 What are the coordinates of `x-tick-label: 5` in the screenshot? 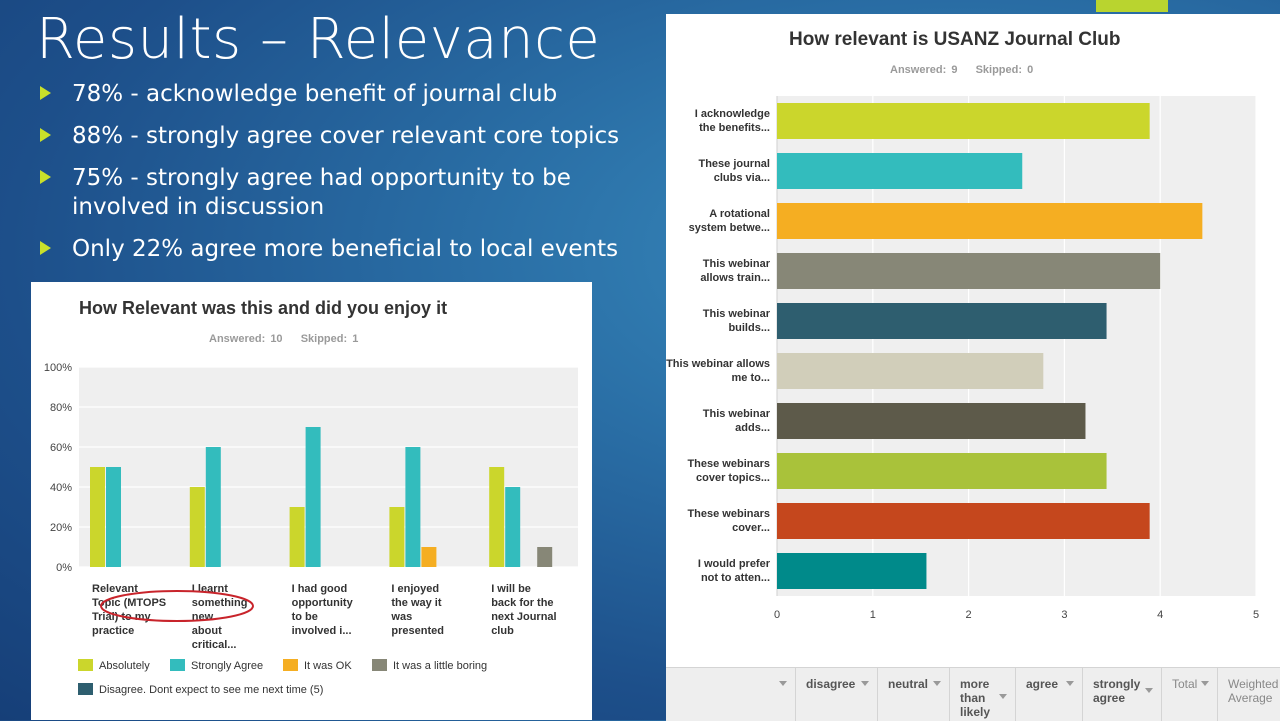 It's located at (1256, 615).